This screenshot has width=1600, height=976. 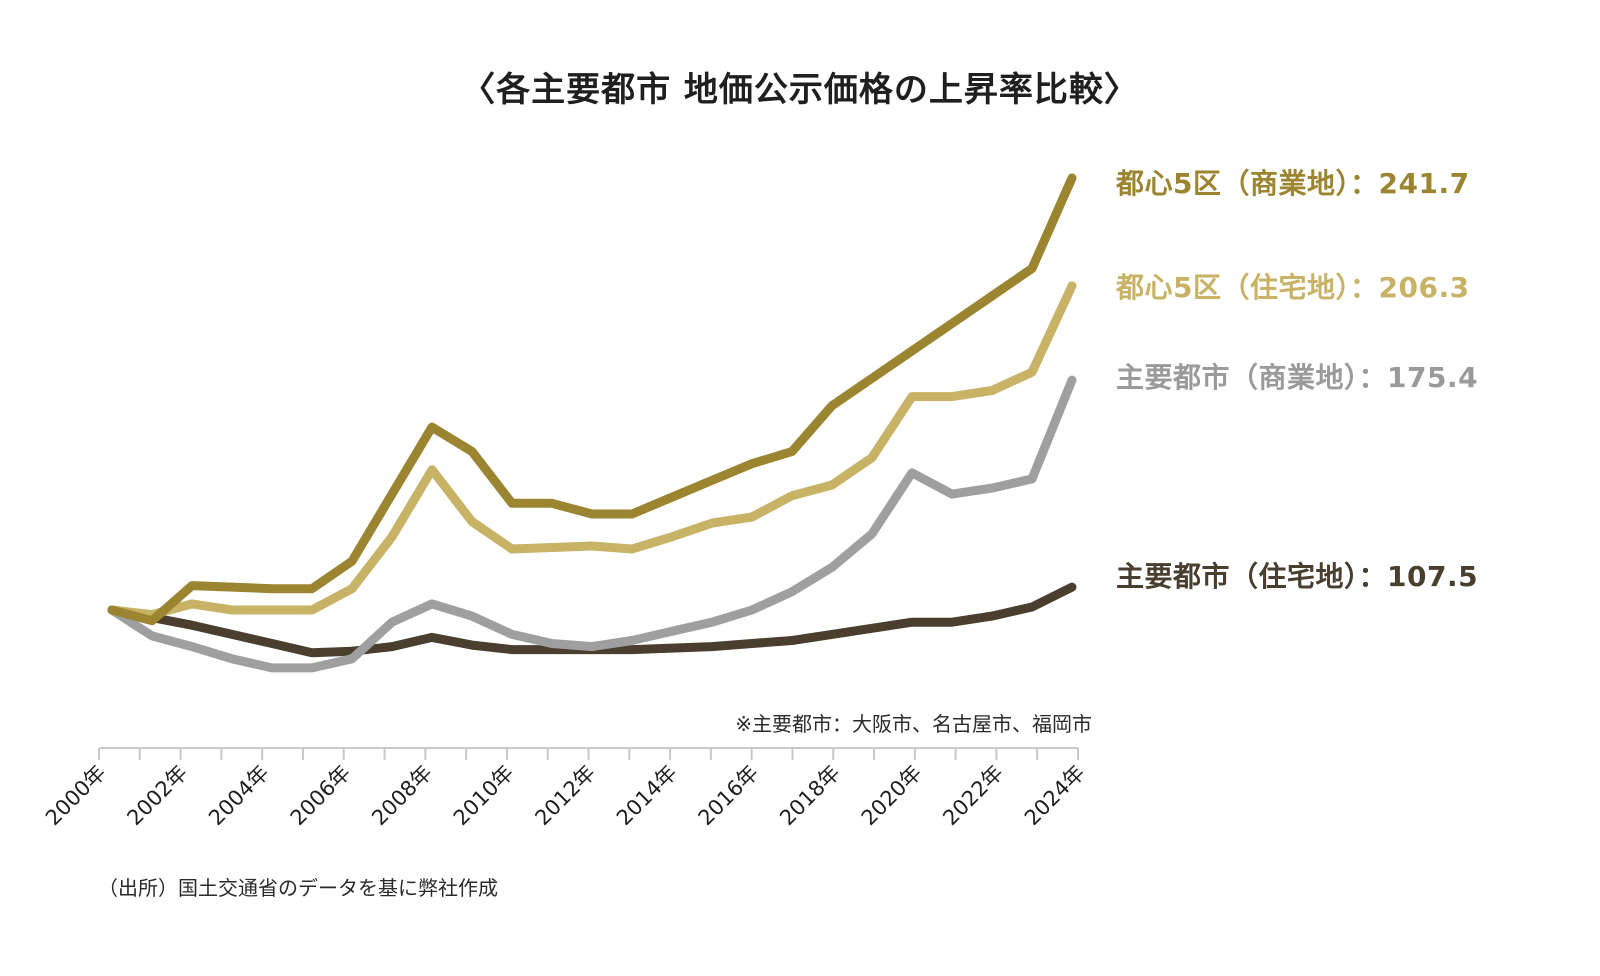 I want to click on x-tick-label: 2004年, so click(x=239, y=796).